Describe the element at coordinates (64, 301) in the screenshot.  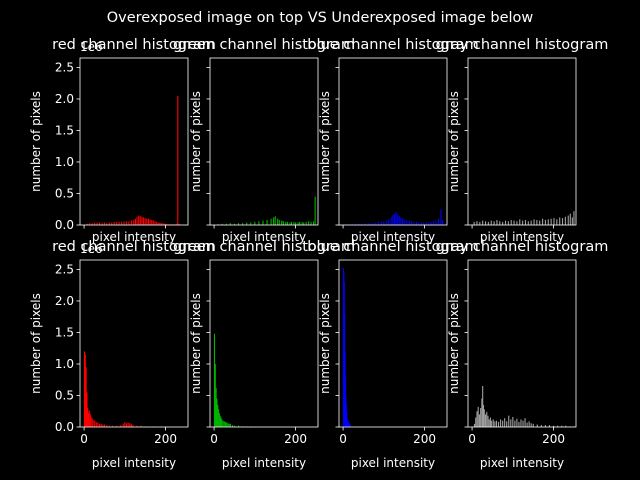
I see `y-tick-label: 2.0` at that location.